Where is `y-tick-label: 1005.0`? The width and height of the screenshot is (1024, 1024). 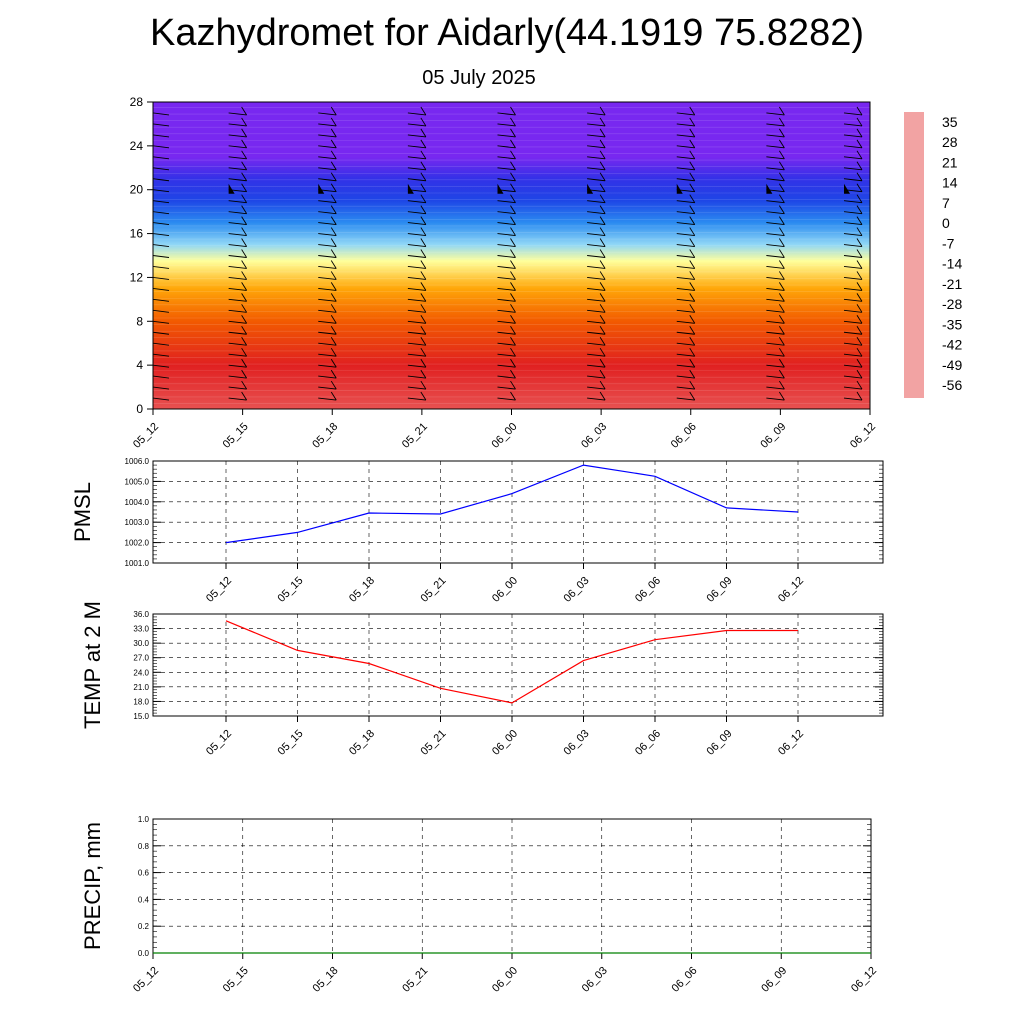 y-tick-label: 1005.0 is located at coordinates (137, 481).